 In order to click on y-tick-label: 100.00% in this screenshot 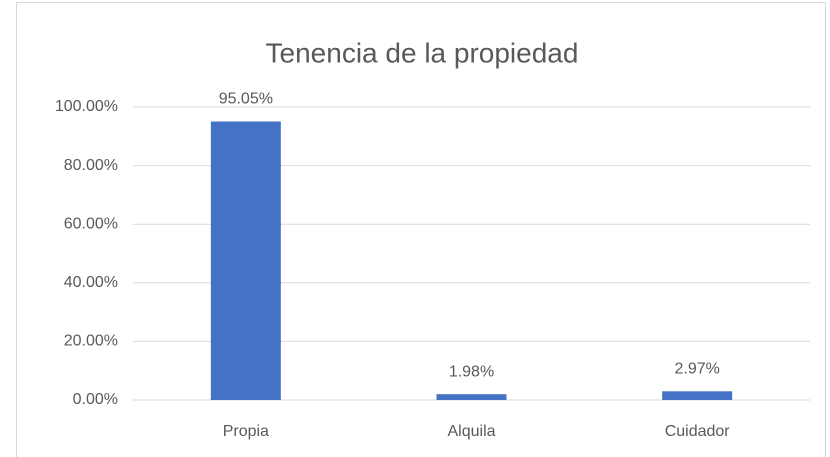, I will do `click(86, 106)`.